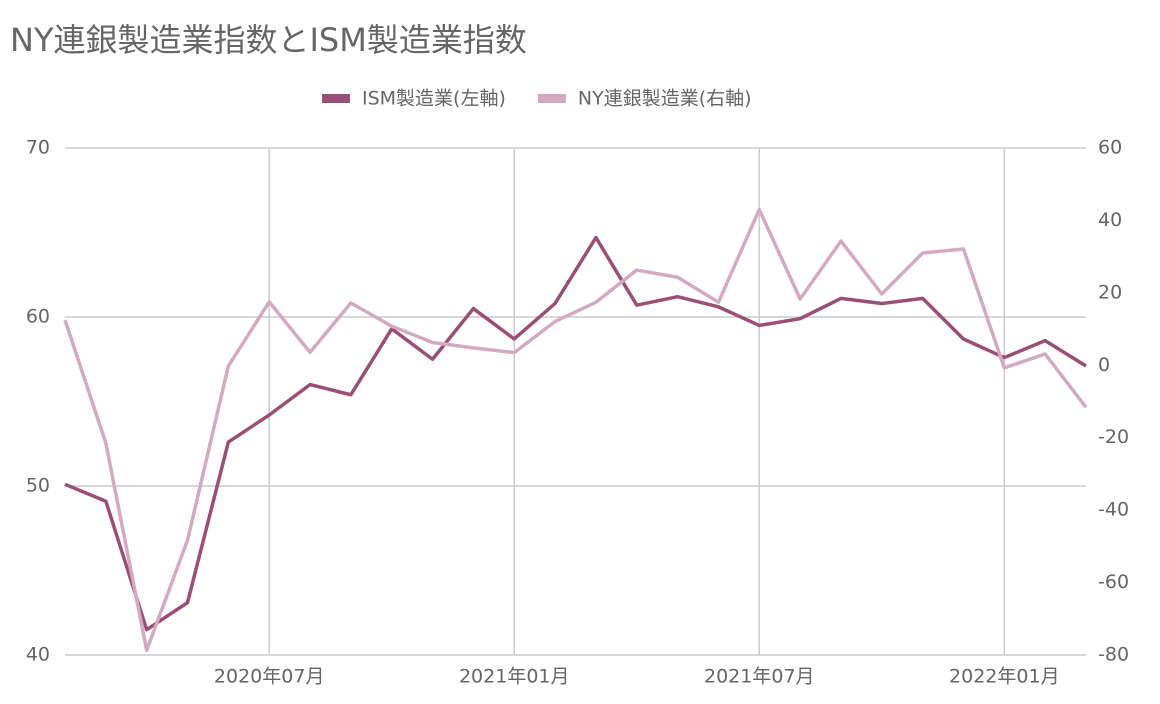 The height and width of the screenshot is (704, 1160). I want to click on y2-tick-label: 60, so click(1110, 148).